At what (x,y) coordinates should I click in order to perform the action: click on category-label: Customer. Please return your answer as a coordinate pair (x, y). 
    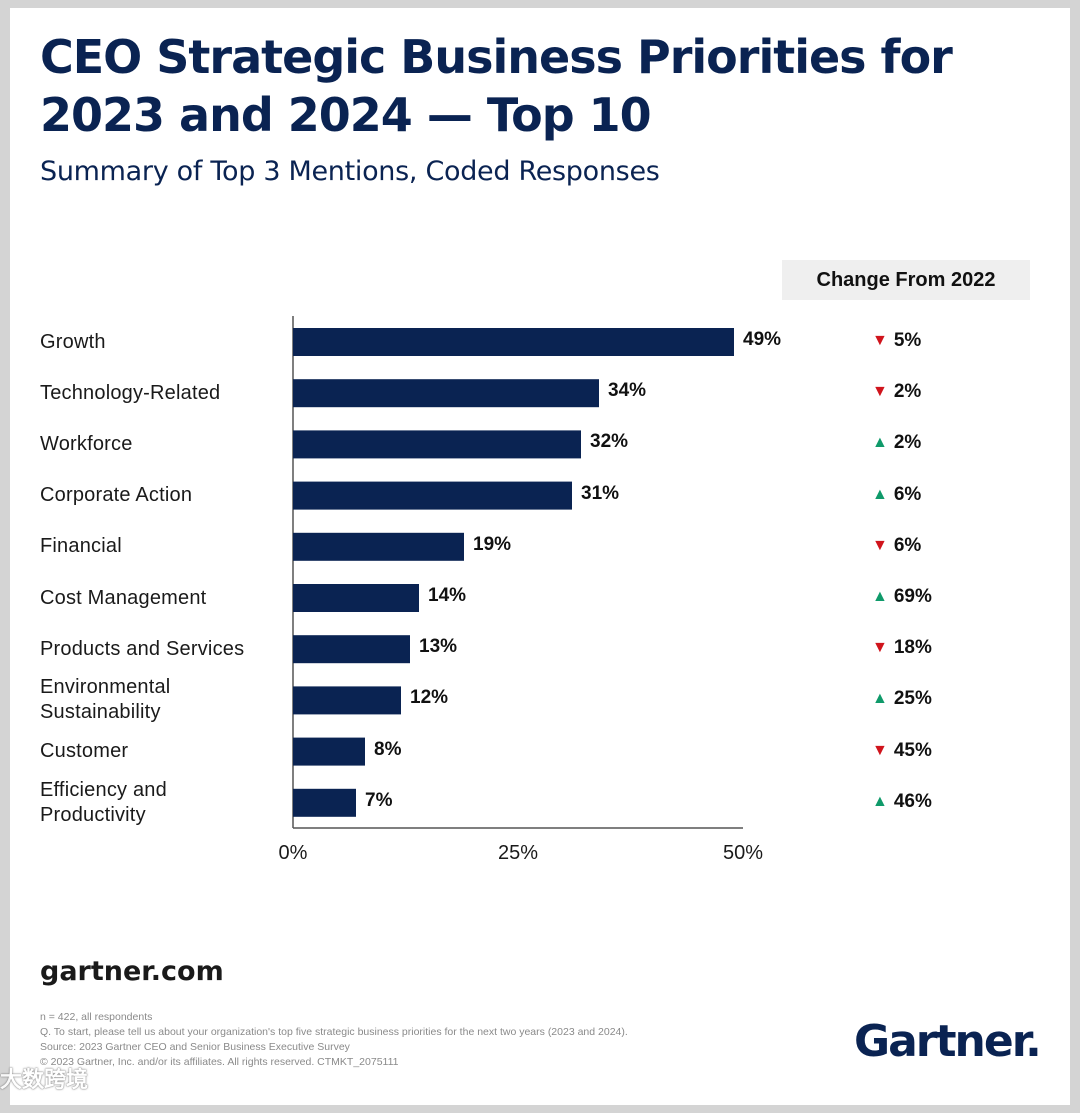
    Looking at the image, I should click on (160, 751).